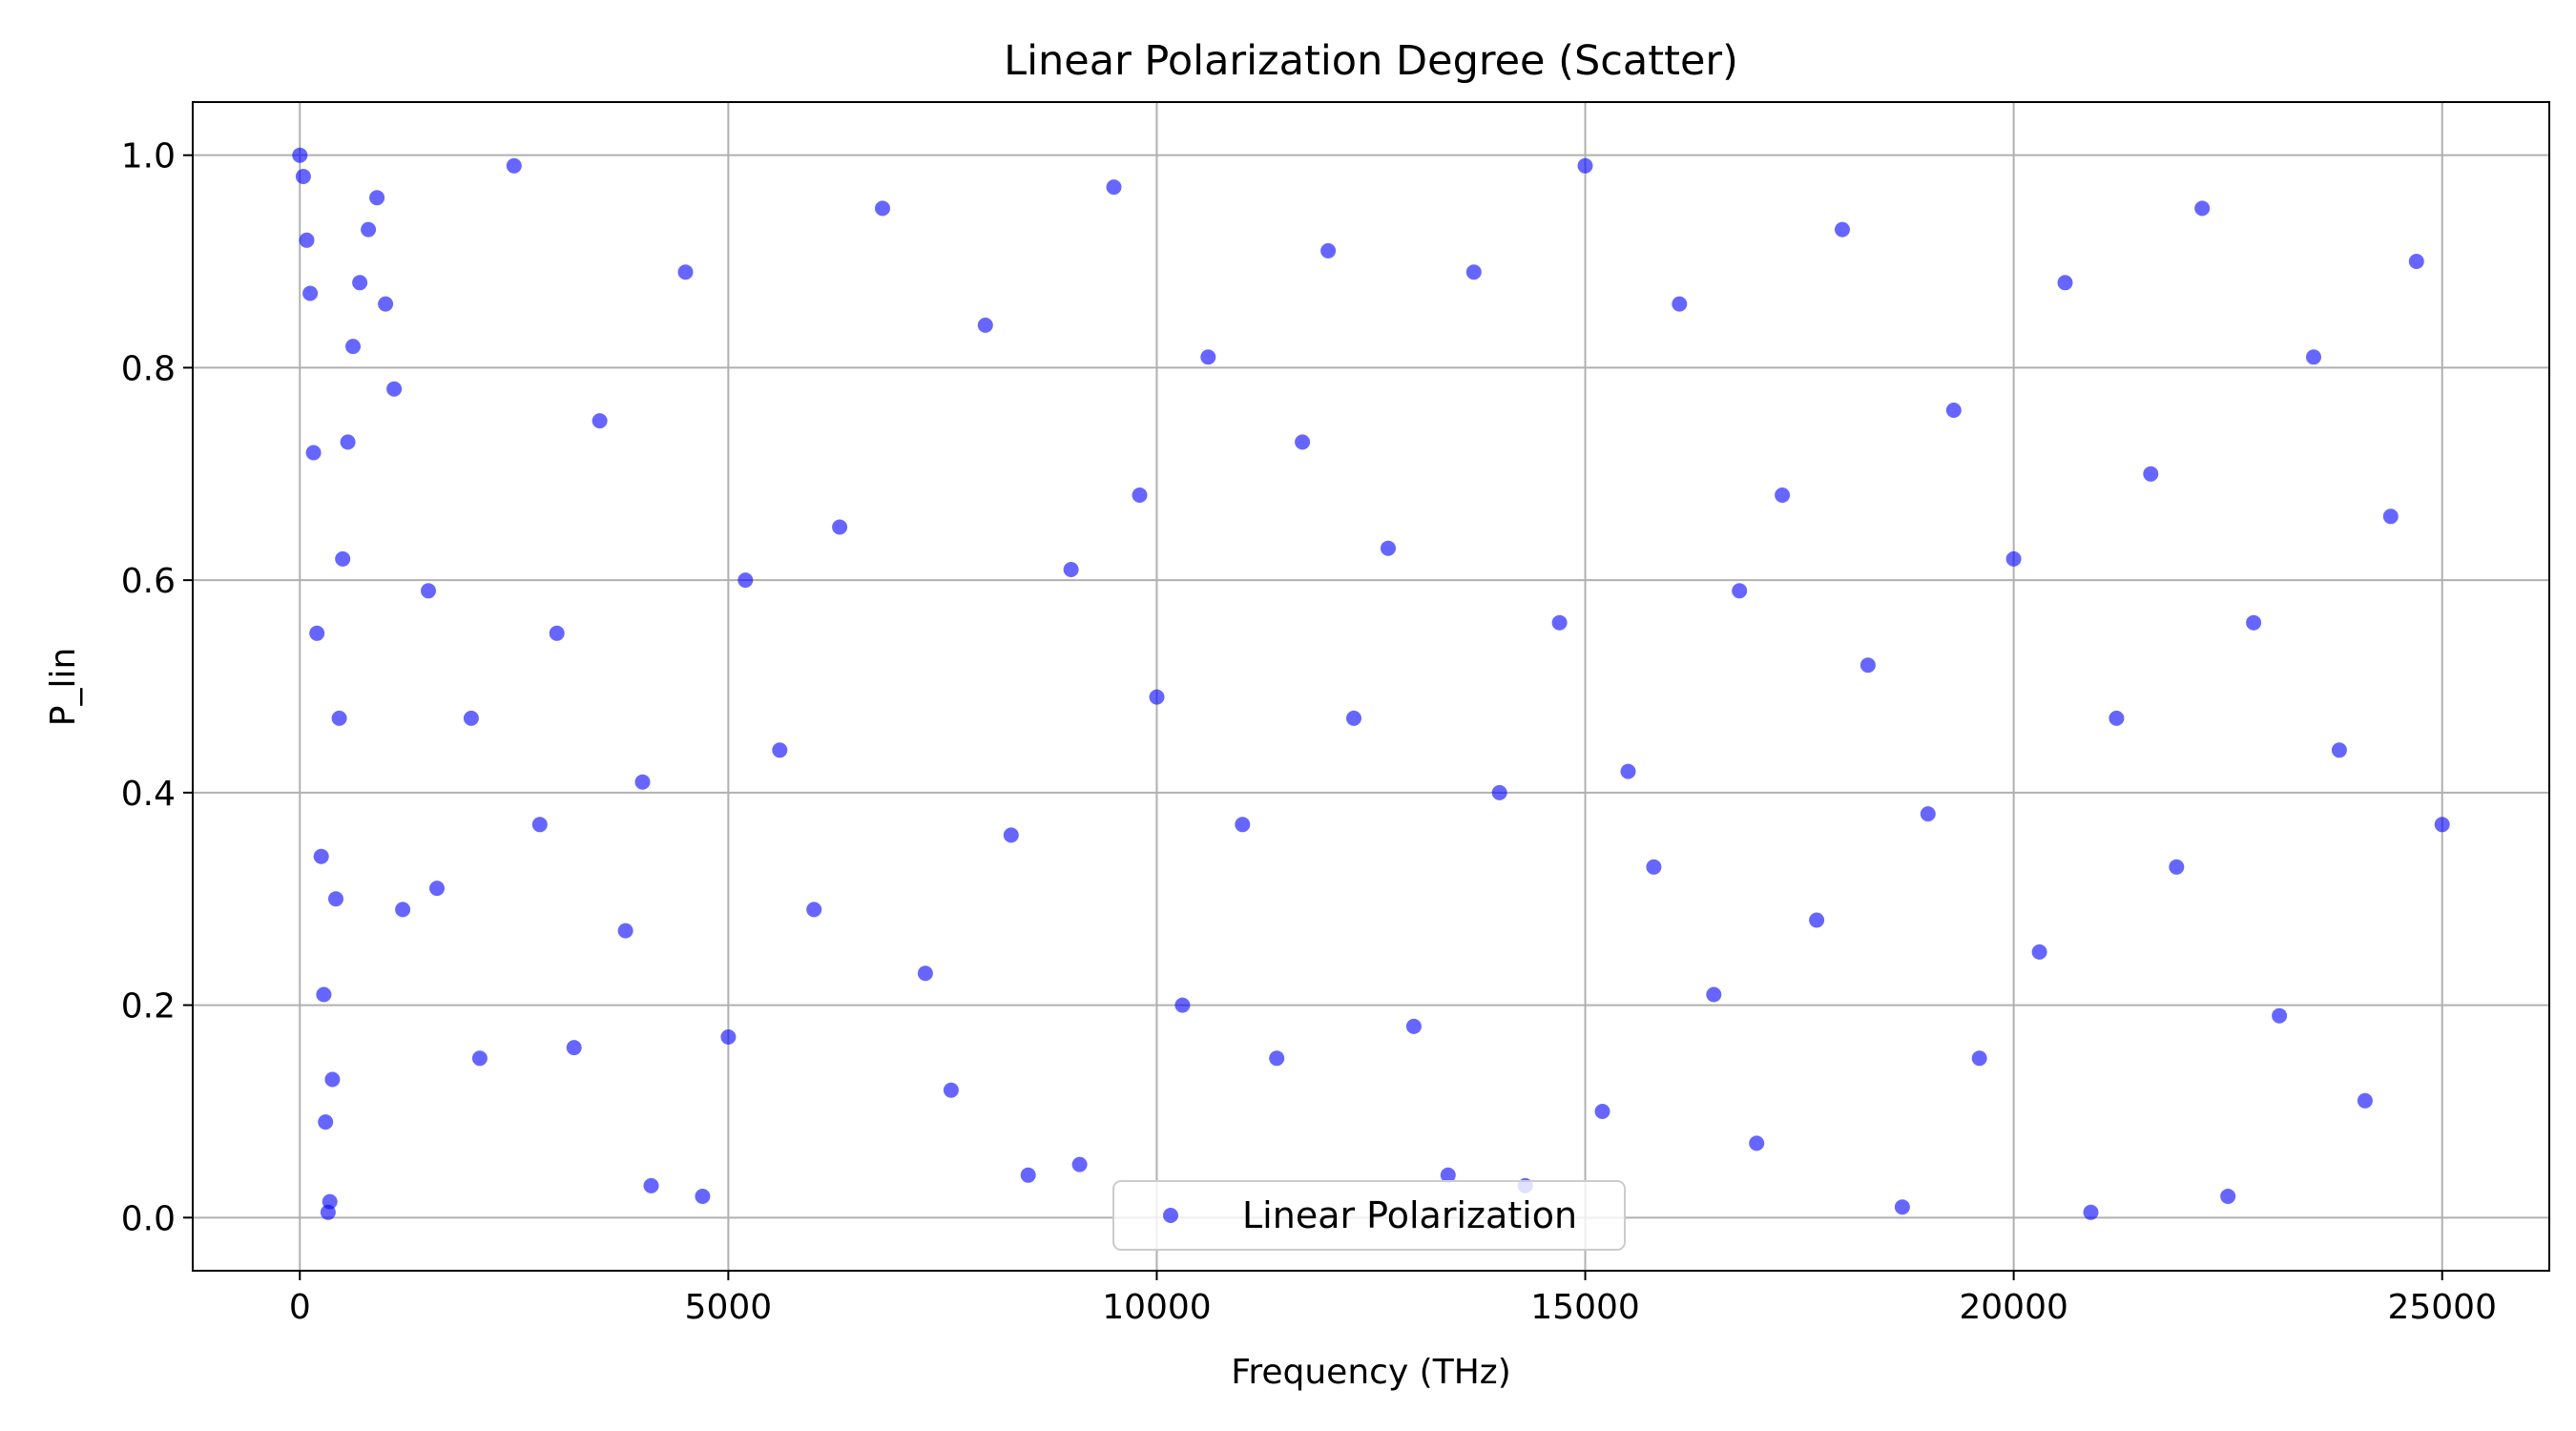 The width and height of the screenshot is (2576, 1431). What do you see at coordinates (300, 1307) in the screenshot?
I see `x-tick-label: 0` at bounding box center [300, 1307].